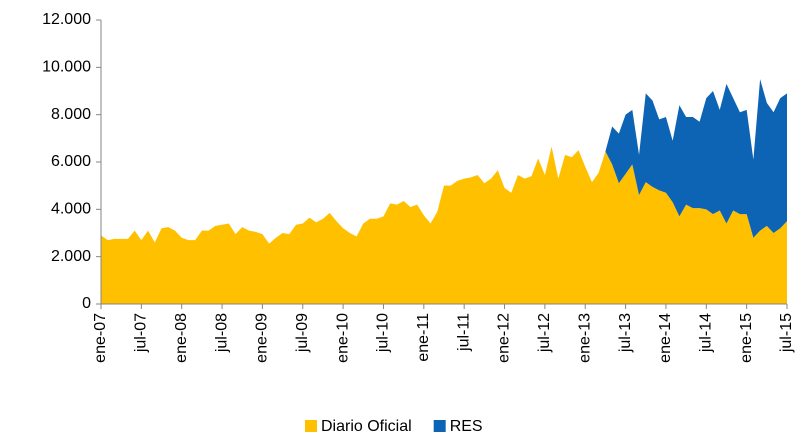 This screenshot has width=798, height=437. Describe the element at coordinates (466, 426) in the screenshot. I see `legend-label: RES` at that location.